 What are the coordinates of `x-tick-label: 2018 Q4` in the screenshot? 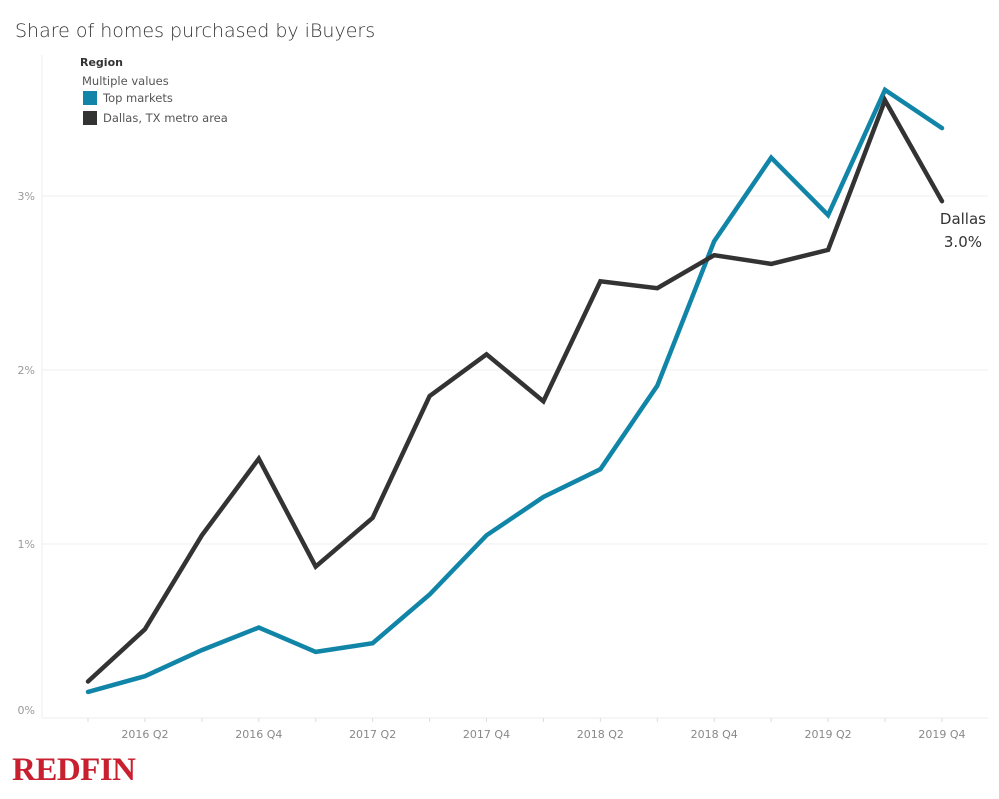 It's located at (714, 734).